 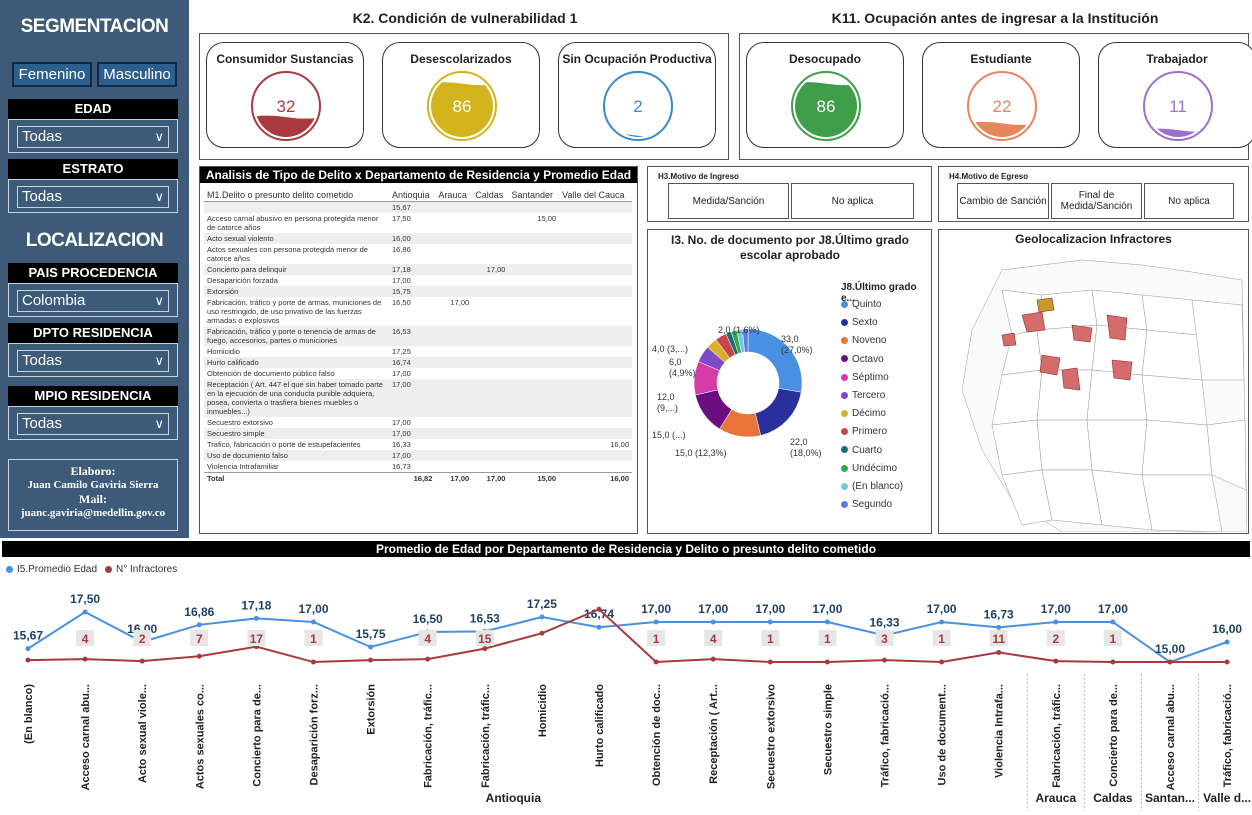 What do you see at coordinates (865, 377) in the screenshot?
I see `donut-legend-item: Séptimo` at bounding box center [865, 377].